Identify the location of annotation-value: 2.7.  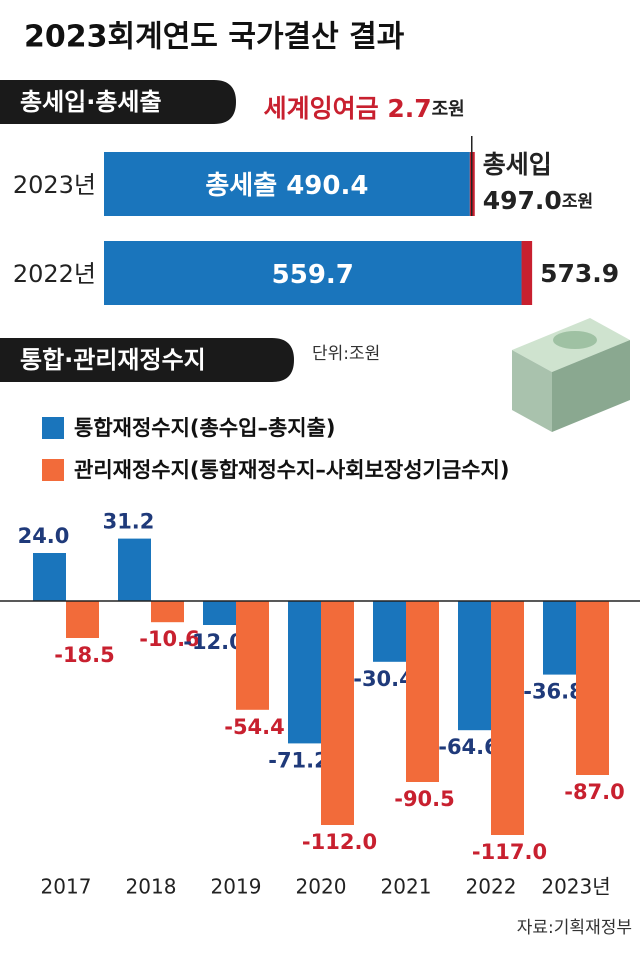
(409, 108).